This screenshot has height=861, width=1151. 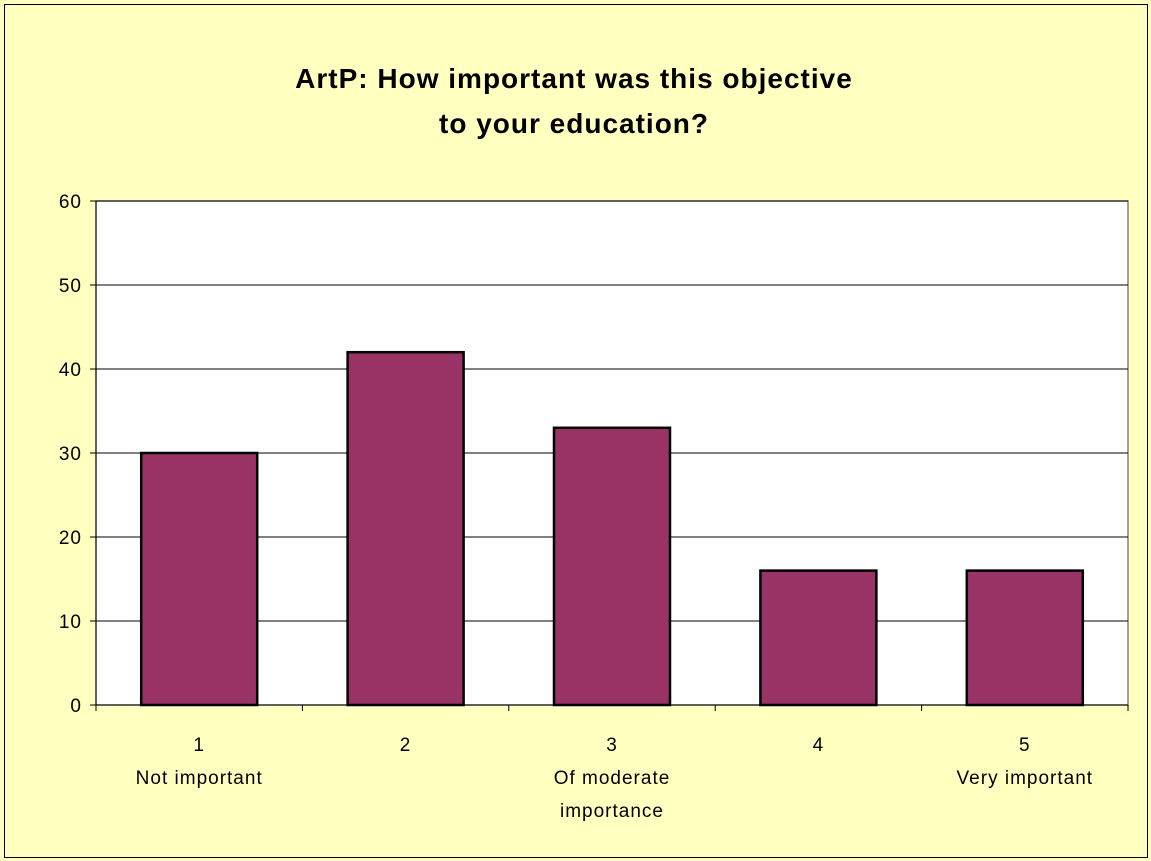 I want to click on x-category-label: Not important, so click(x=199, y=778).